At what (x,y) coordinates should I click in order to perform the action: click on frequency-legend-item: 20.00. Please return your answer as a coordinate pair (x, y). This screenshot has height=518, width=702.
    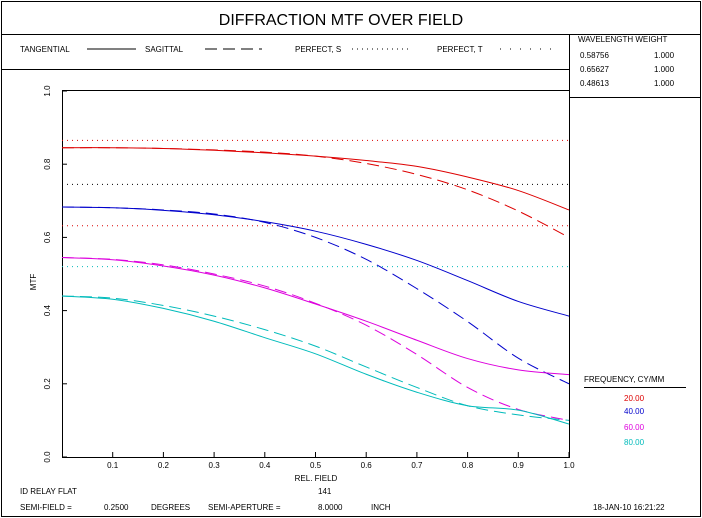
    Looking at the image, I should click on (634, 398).